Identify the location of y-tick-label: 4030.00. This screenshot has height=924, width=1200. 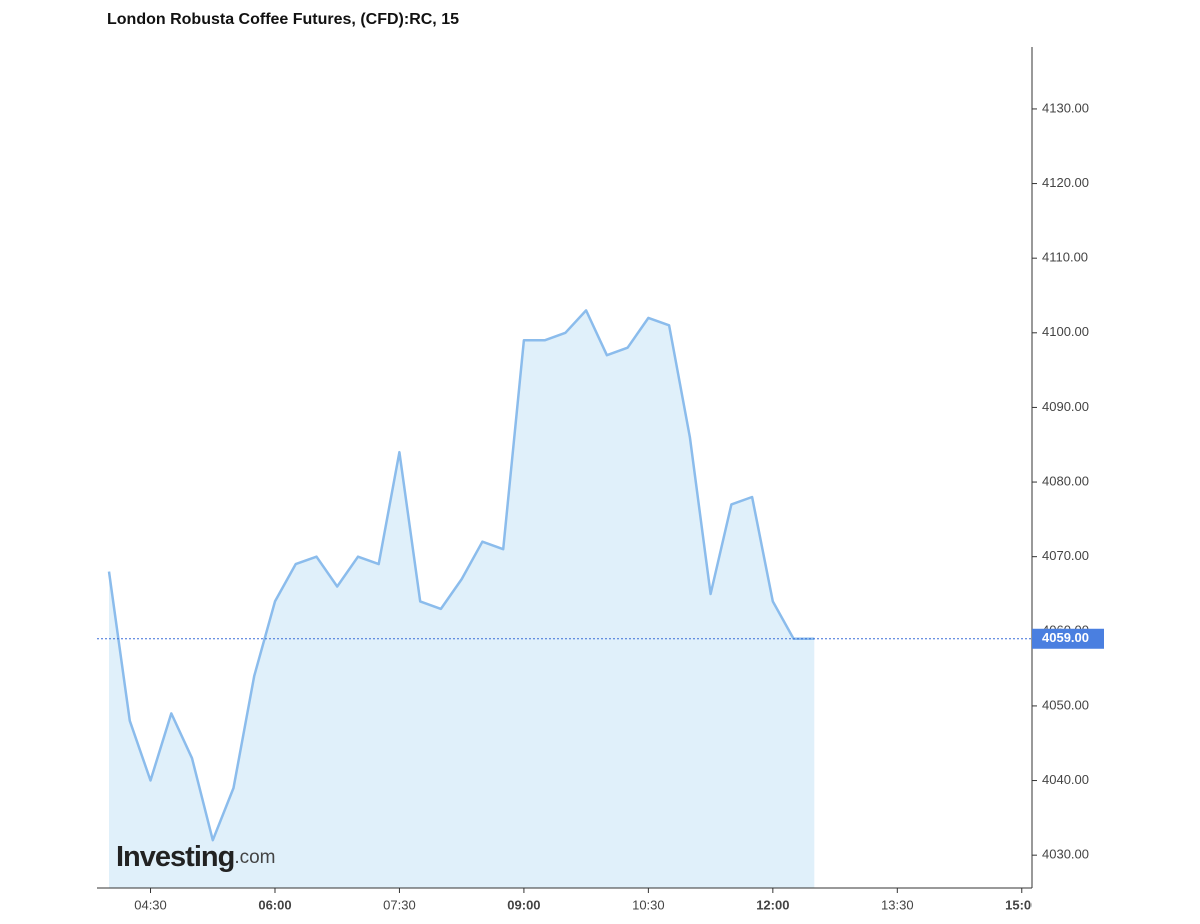
(1065, 854).